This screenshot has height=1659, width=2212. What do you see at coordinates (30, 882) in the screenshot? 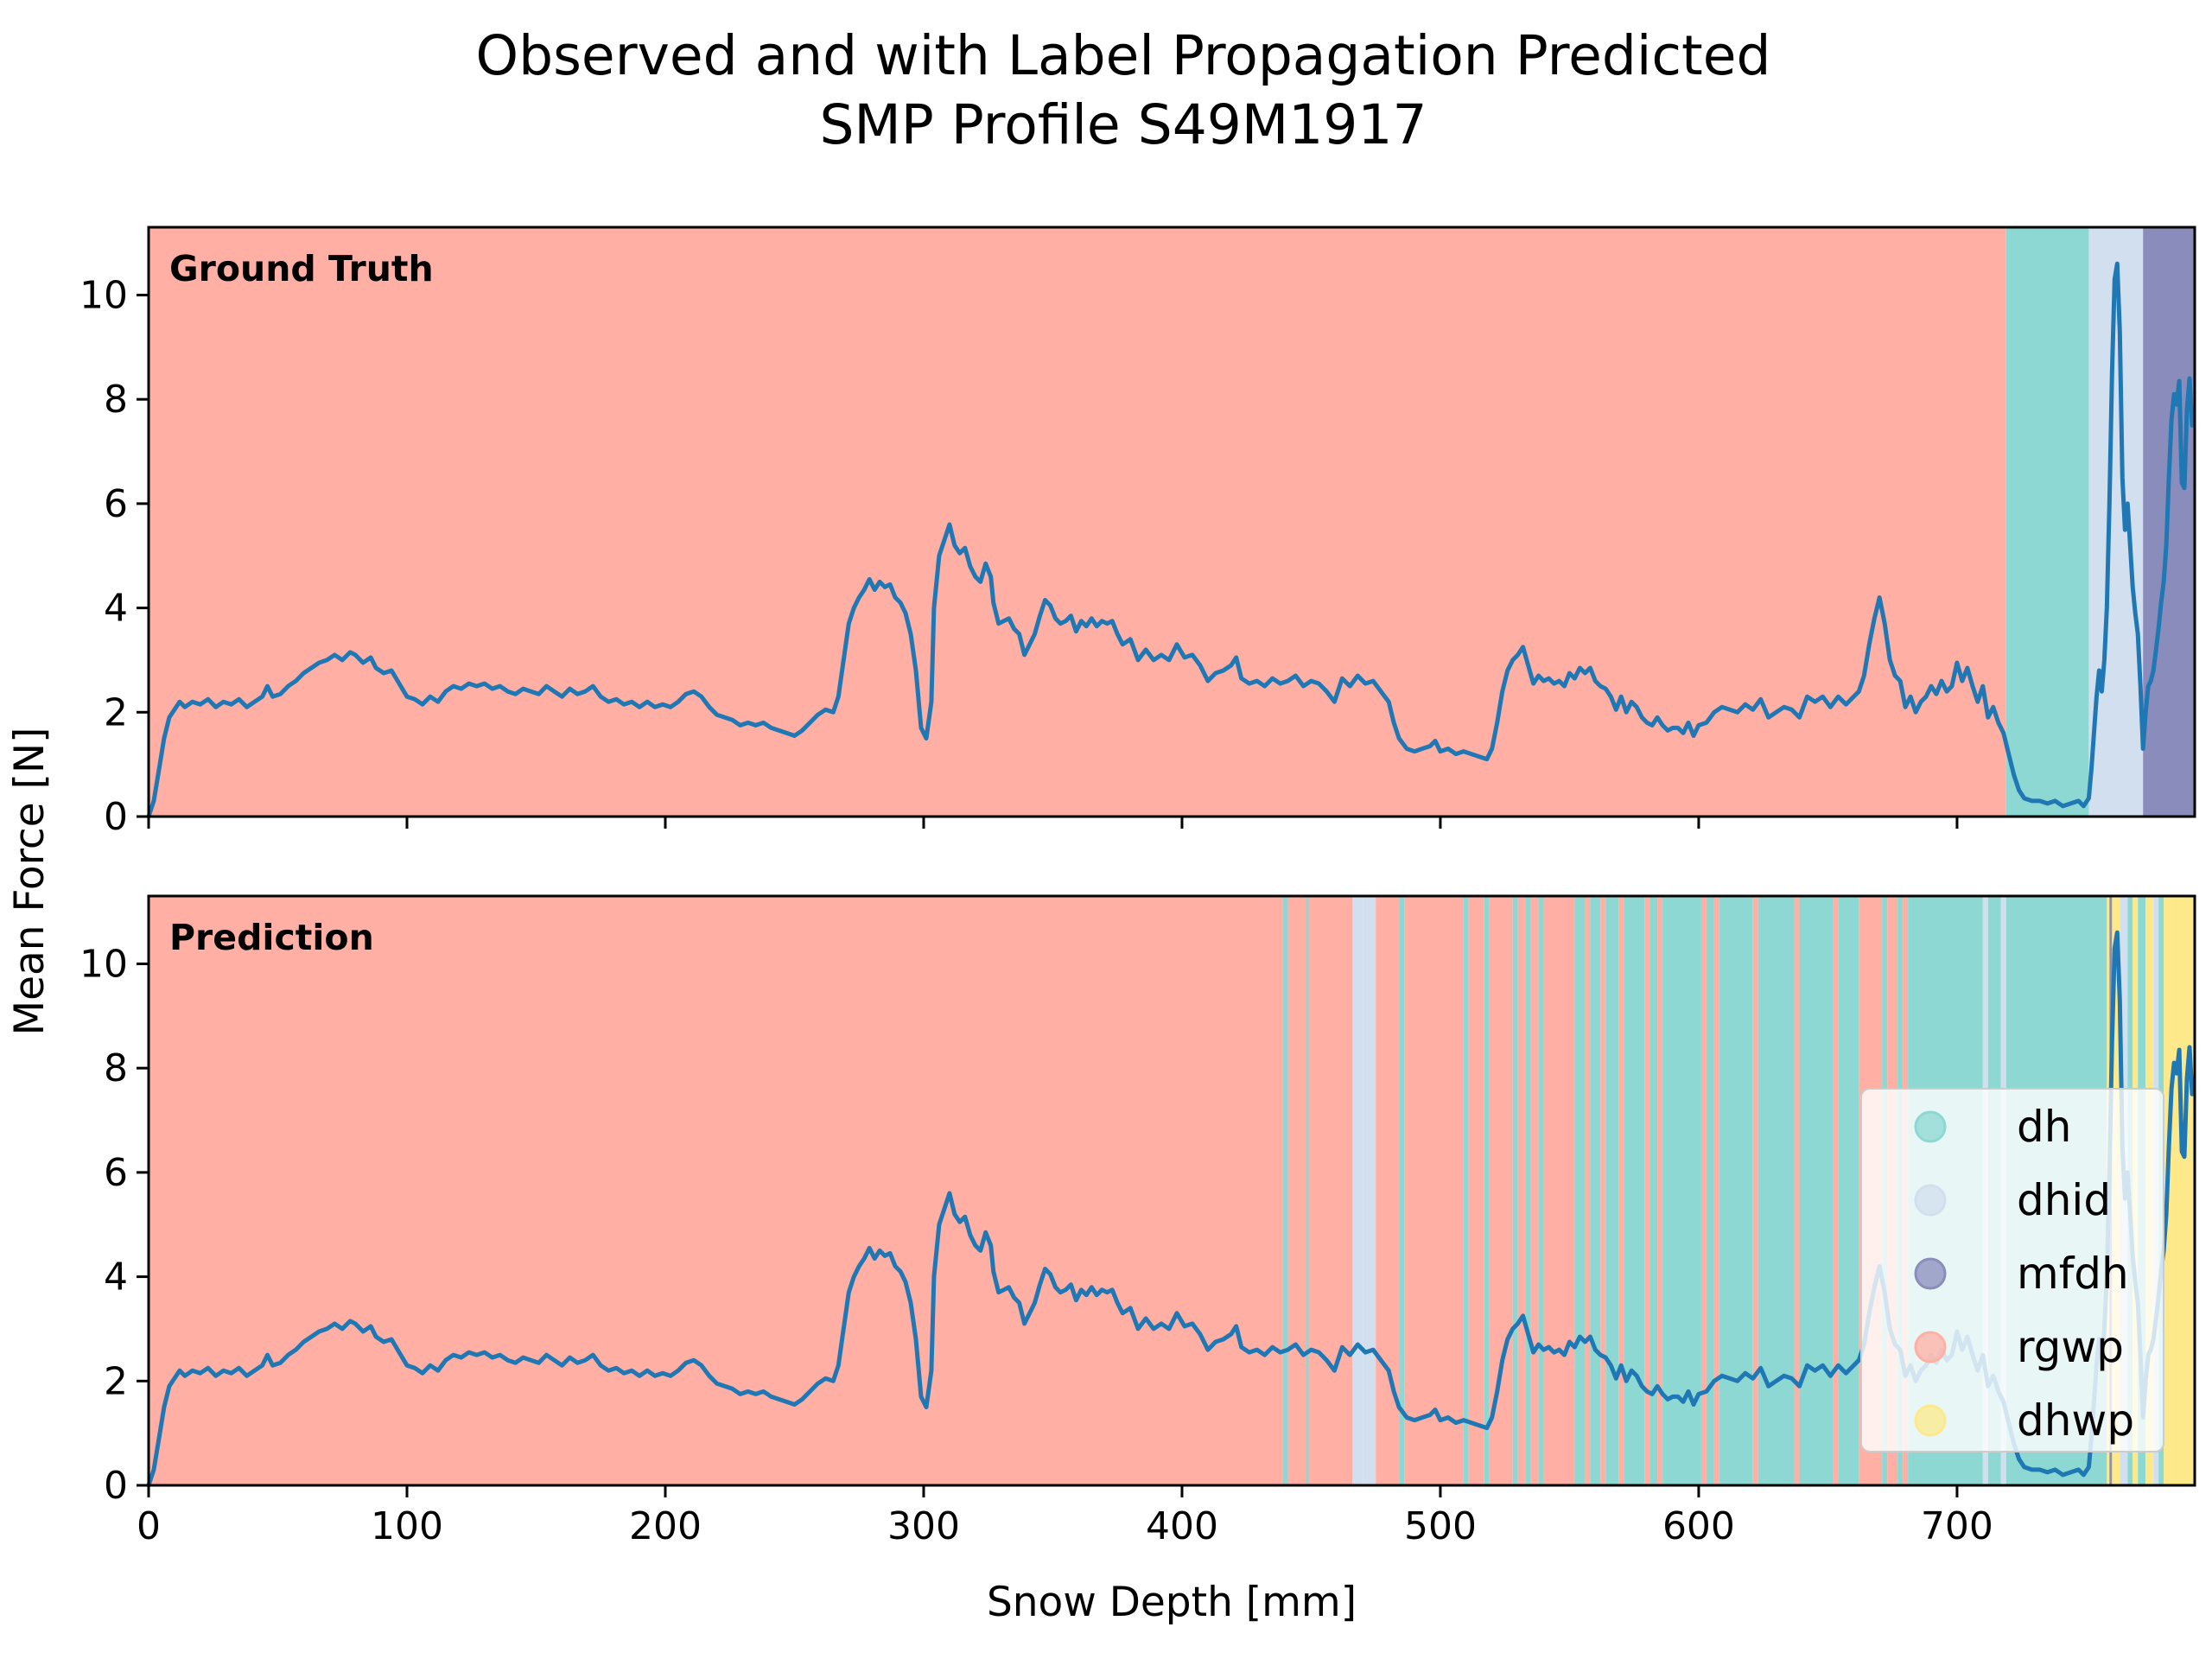
I see `y-axis-label: Mean Force [N]` at bounding box center [30, 882].